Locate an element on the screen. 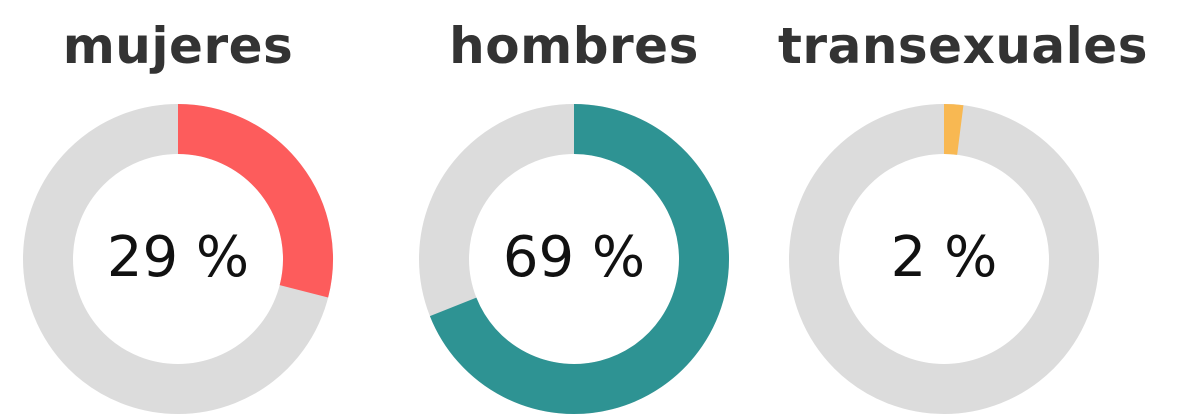  percent-label-transexuales: 2 % is located at coordinates (944, 257).